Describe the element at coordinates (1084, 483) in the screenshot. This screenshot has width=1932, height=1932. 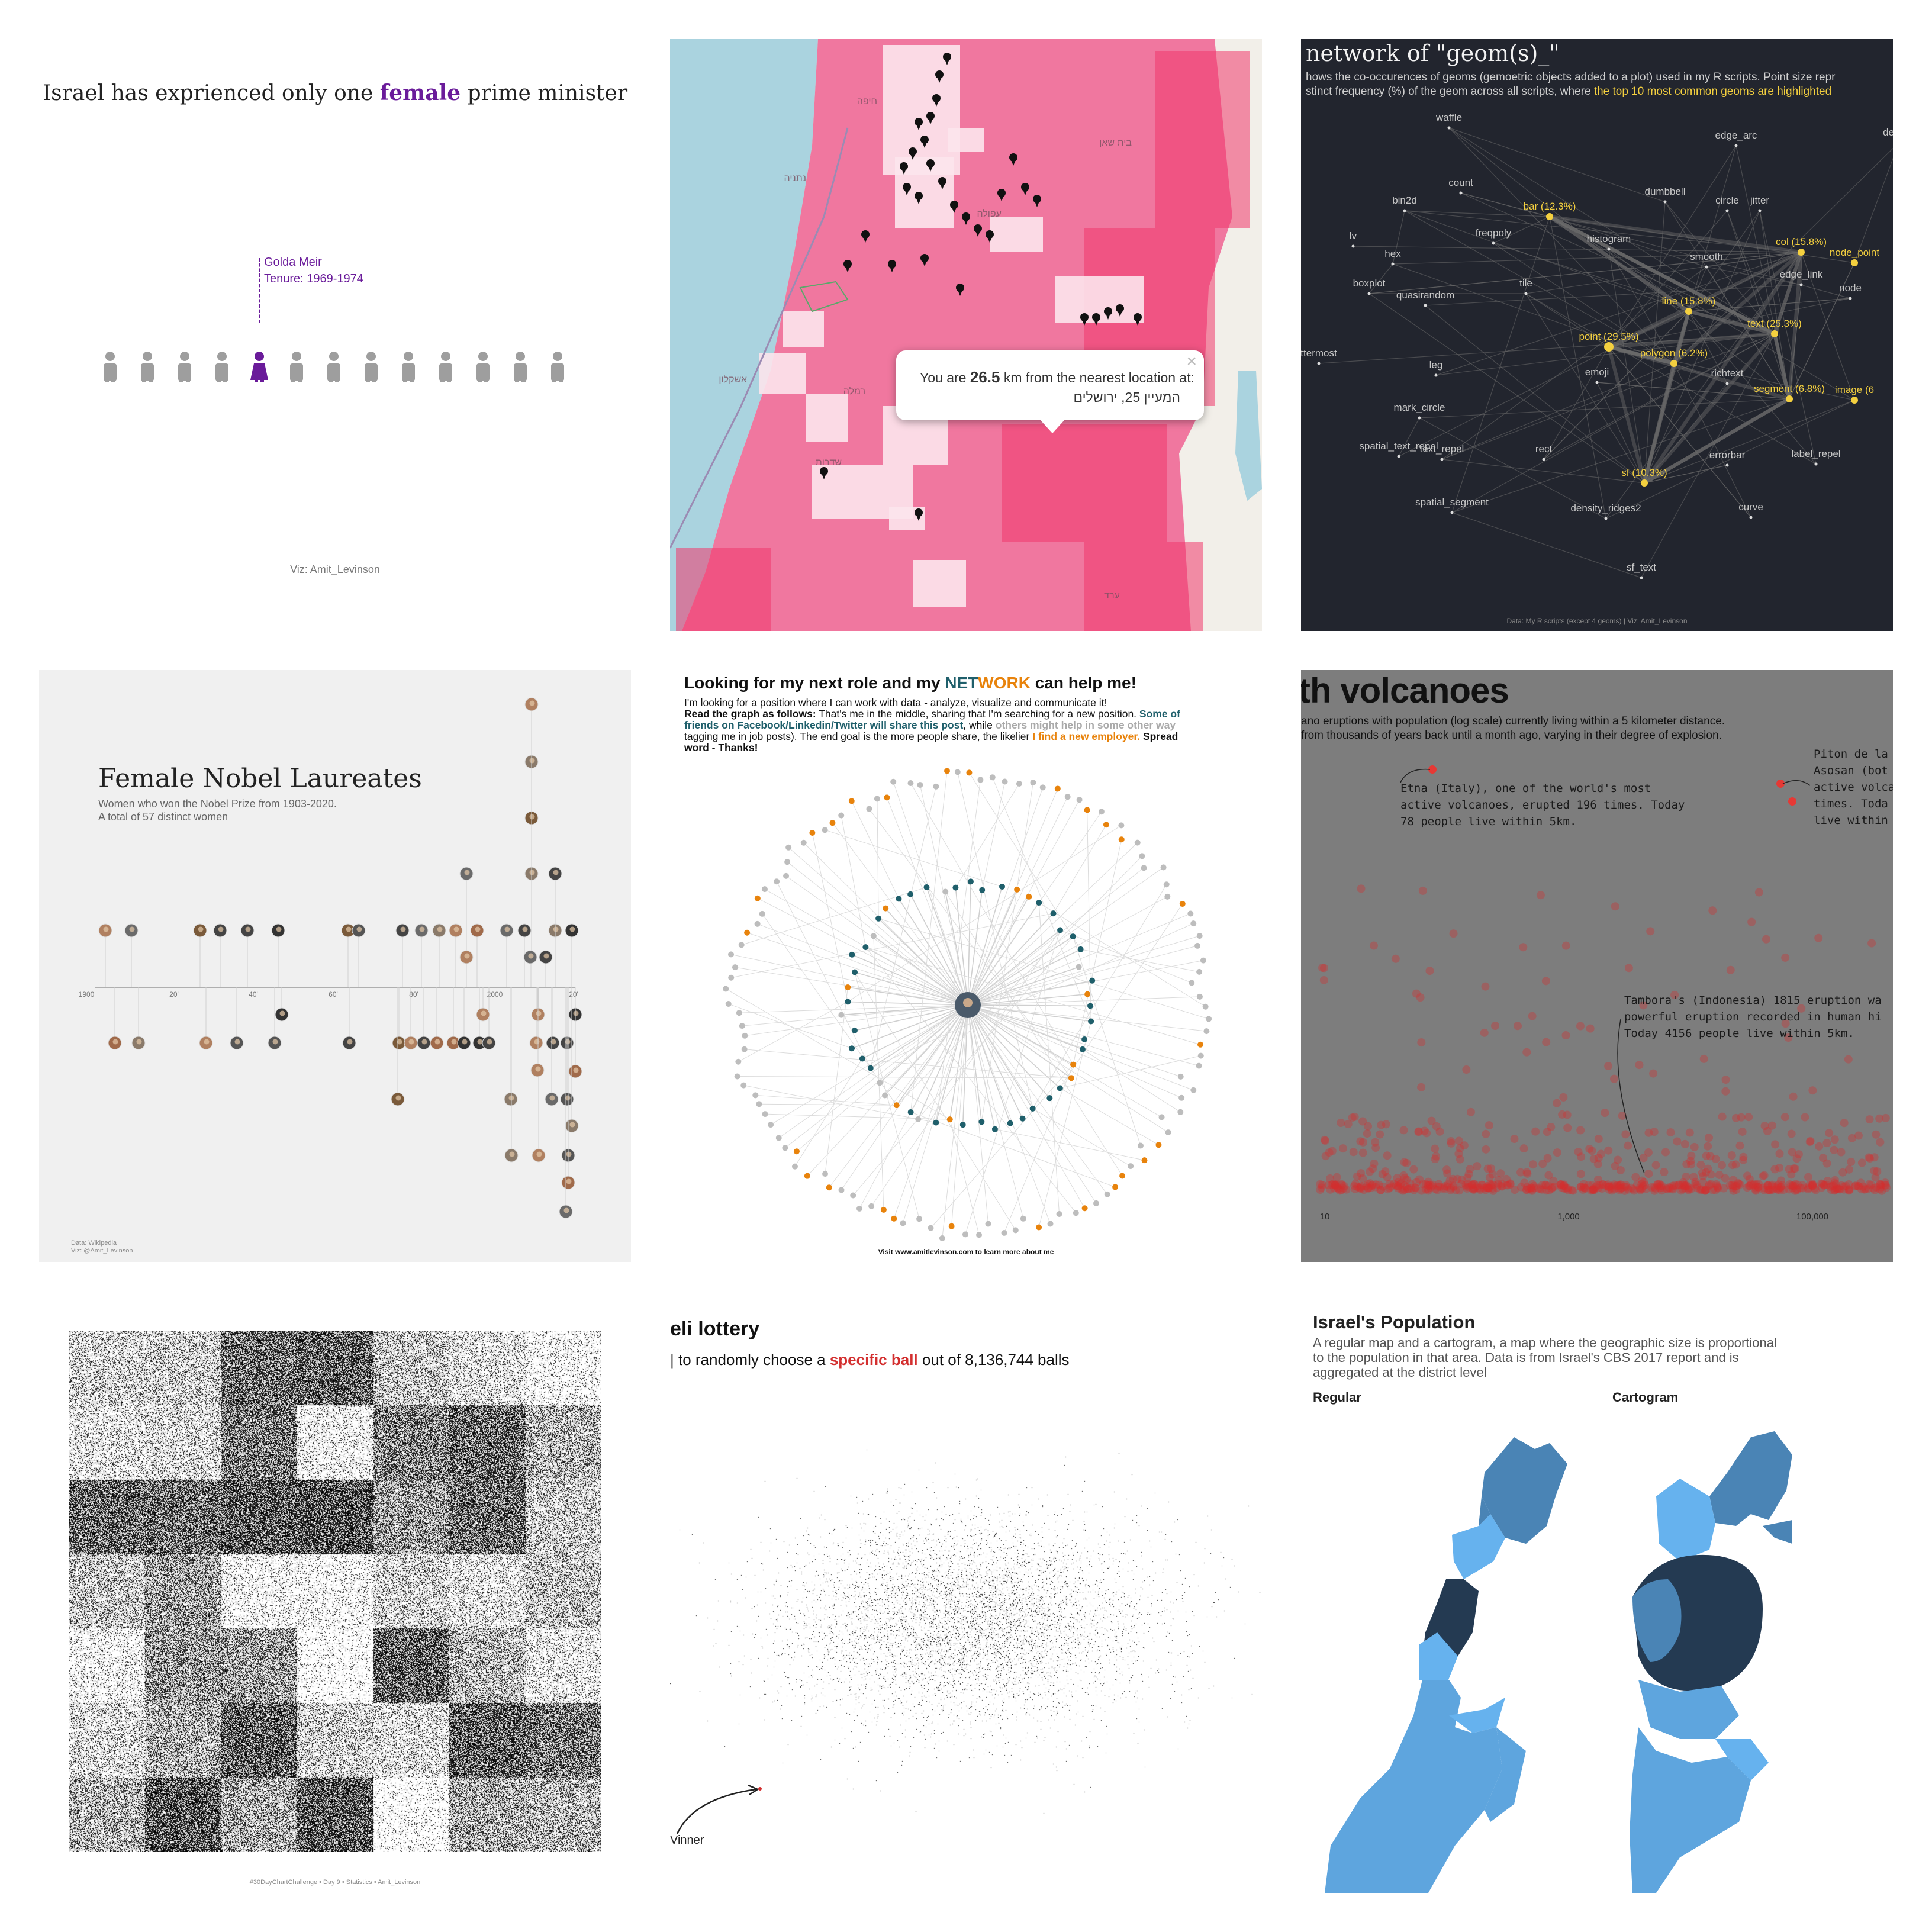
I see `map-deep-zone` at that location.